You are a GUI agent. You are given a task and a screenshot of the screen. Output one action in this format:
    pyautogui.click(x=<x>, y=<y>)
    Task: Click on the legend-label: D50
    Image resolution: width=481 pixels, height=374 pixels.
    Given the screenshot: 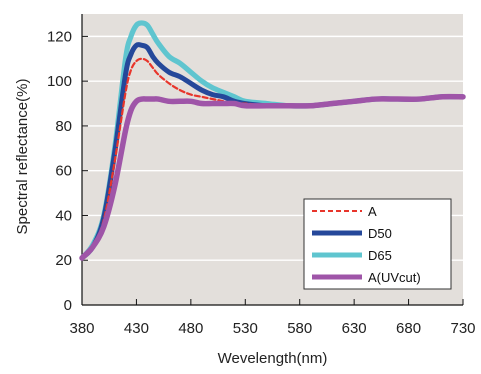 What is the action you would take?
    pyautogui.click(x=380, y=233)
    